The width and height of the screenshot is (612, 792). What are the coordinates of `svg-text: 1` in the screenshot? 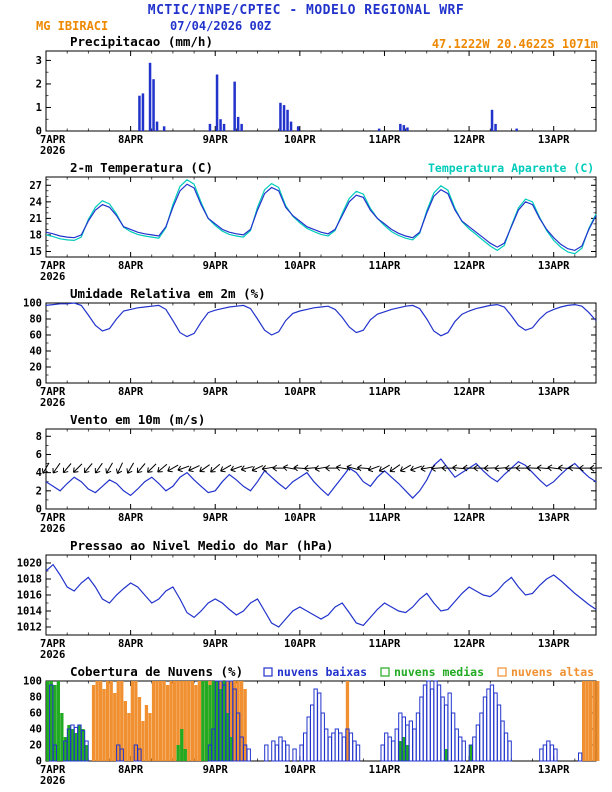 It's located at (39, 108).